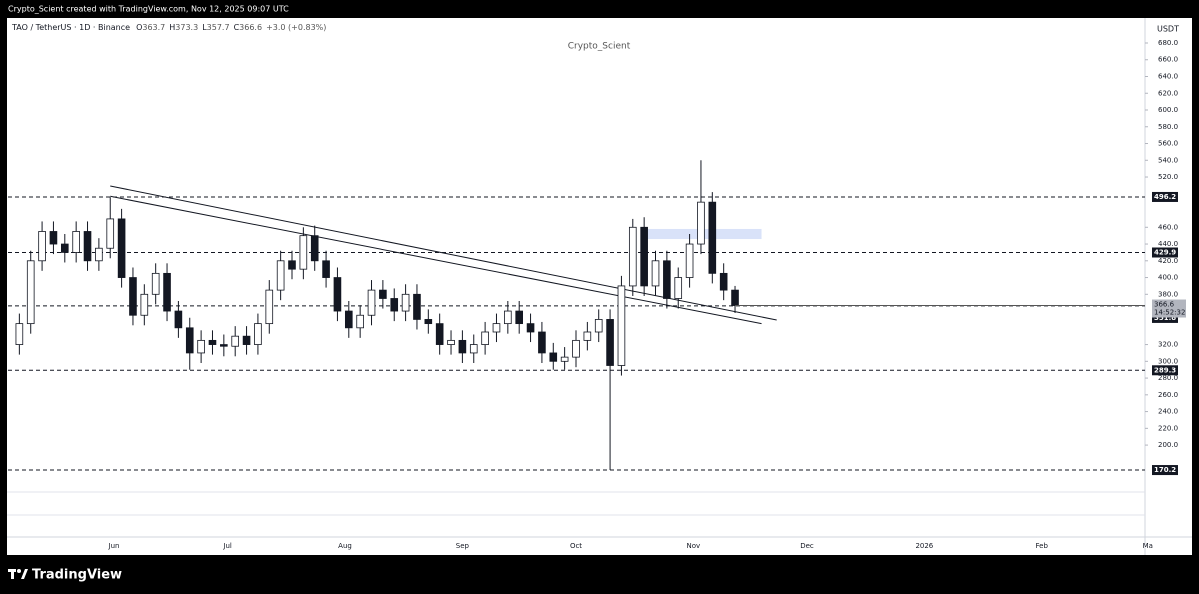 Image resolution: width=1199 pixels, height=594 pixels. I want to click on level-label: 170.2, so click(1165, 470).